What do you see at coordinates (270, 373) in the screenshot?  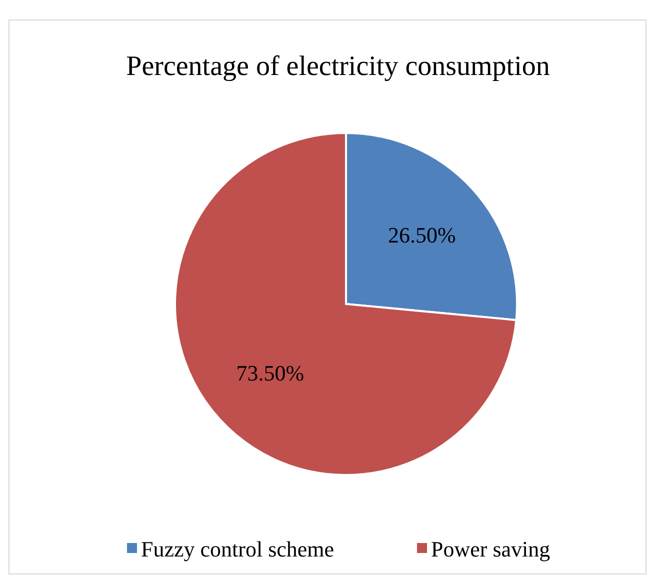 I see `data-label: 73.50%` at bounding box center [270, 373].